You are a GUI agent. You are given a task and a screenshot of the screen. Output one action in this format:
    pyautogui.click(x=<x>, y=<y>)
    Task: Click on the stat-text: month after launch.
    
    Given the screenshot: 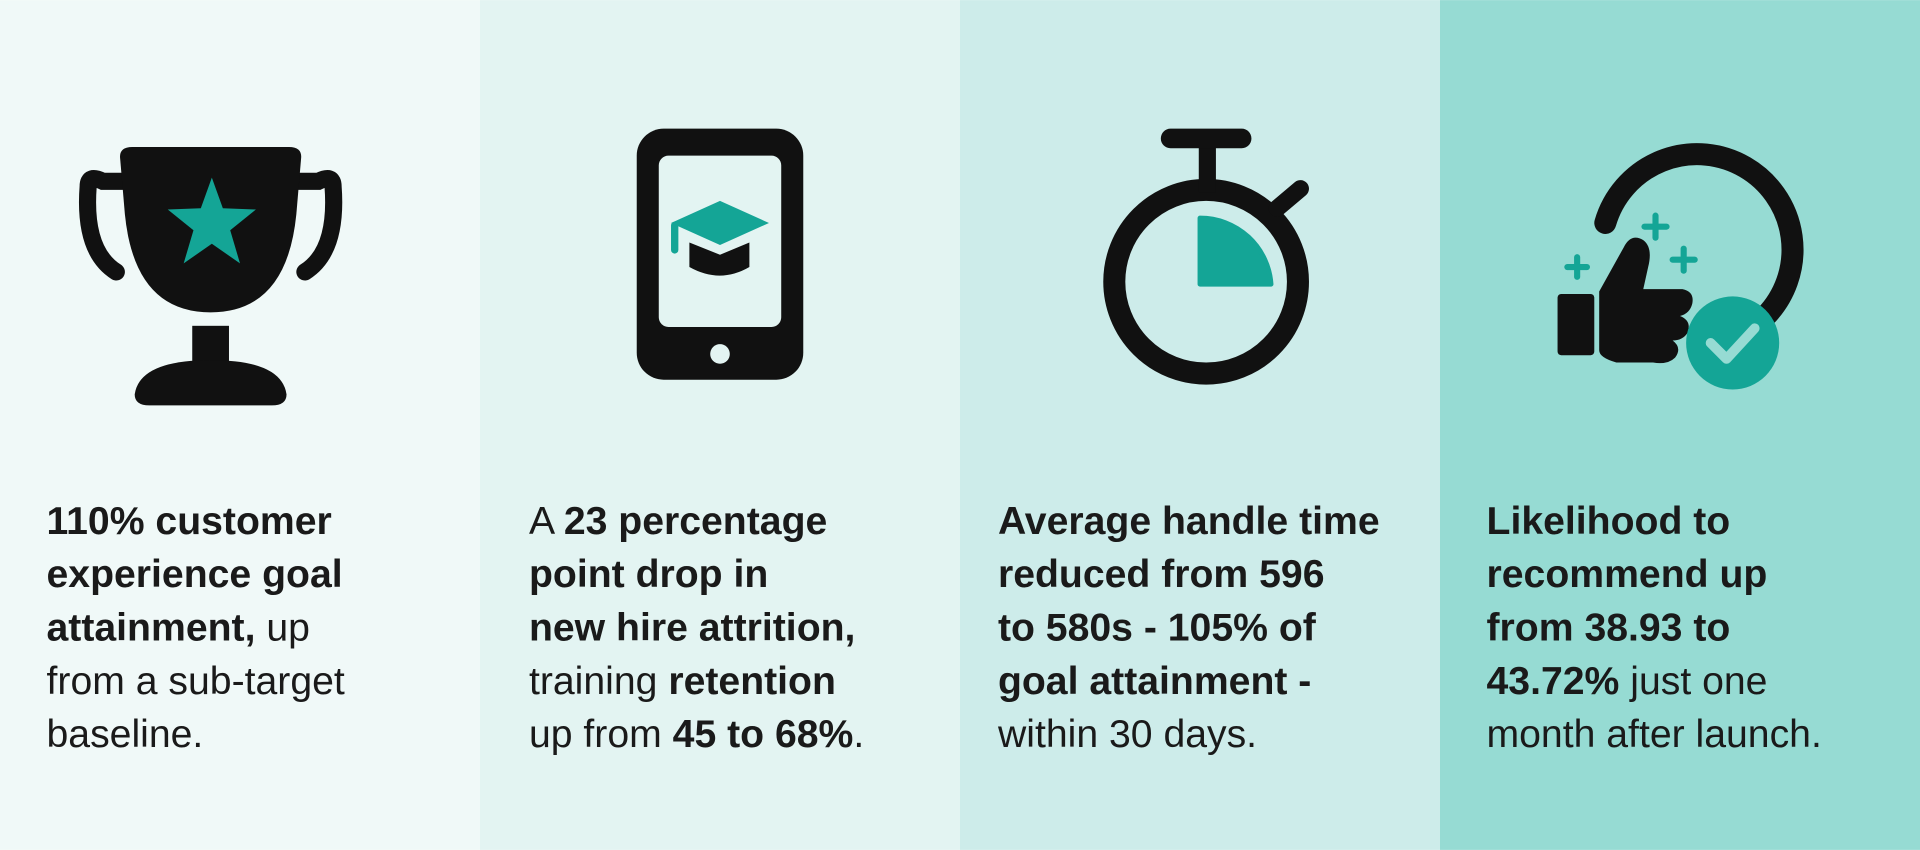 What is the action you would take?
    pyautogui.click(x=1654, y=734)
    